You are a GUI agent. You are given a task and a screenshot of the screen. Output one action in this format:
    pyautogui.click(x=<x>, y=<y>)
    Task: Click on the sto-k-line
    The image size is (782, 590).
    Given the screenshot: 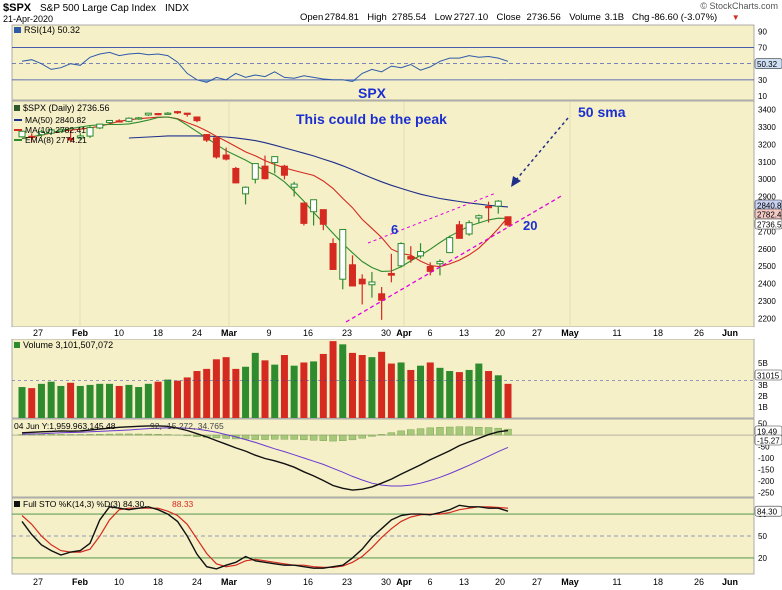 What is the action you would take?
    pyautogui.click(x=265, y=537)
    